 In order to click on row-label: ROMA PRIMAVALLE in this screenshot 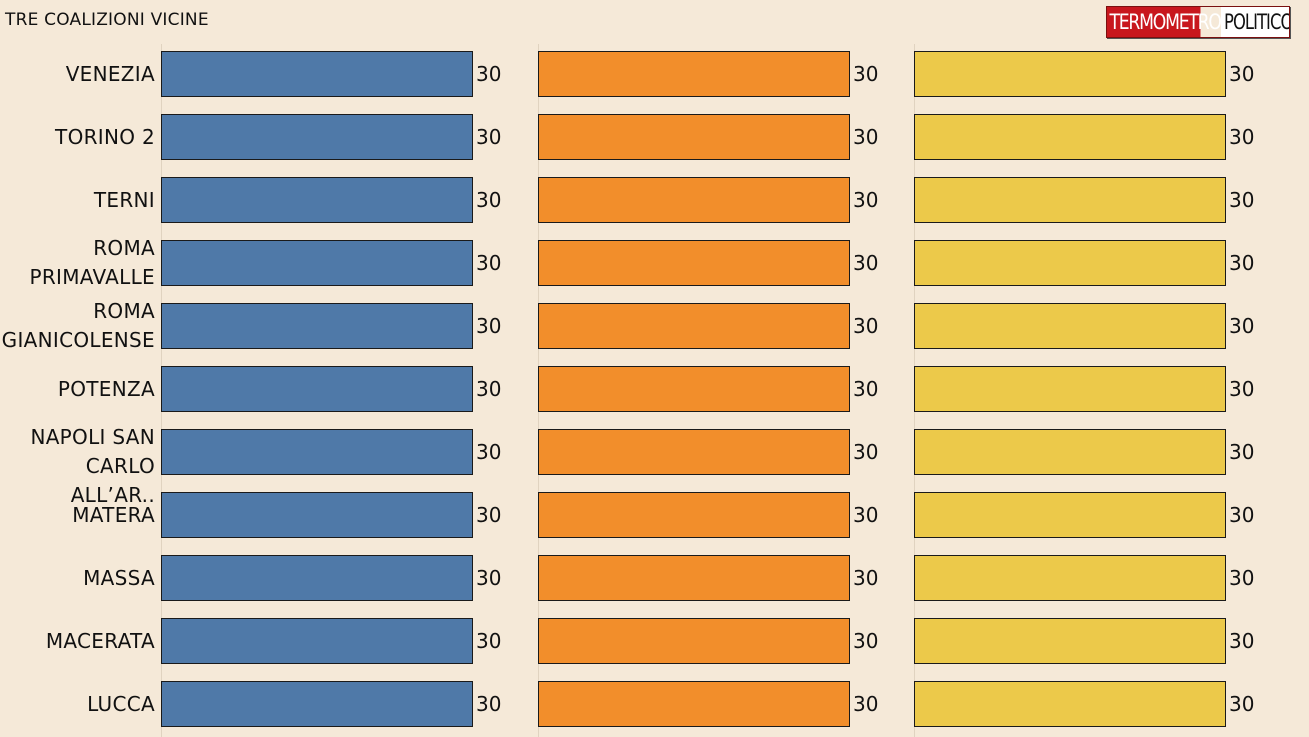, I will do `click(92, 262)`.